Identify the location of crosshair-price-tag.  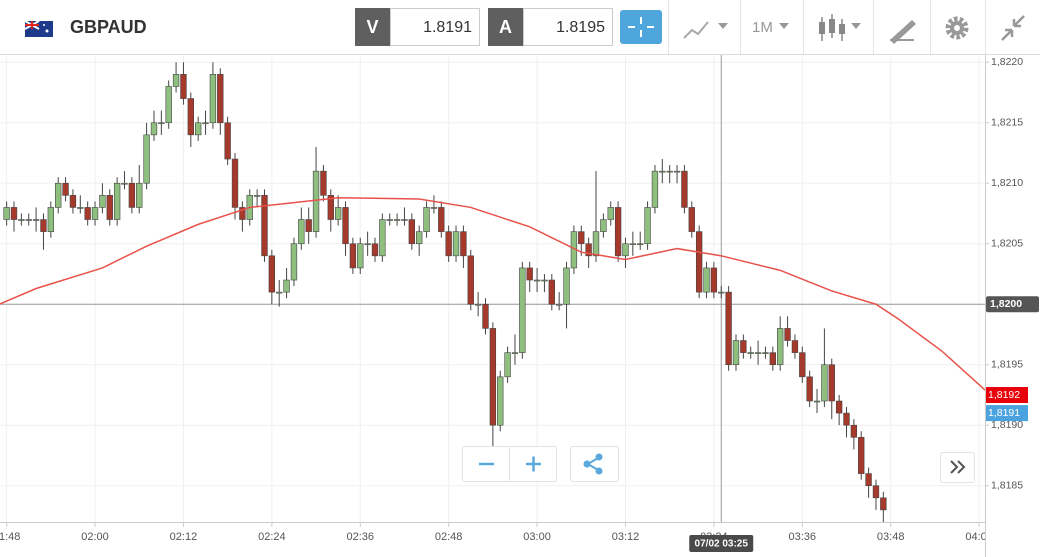
(1012, 304).